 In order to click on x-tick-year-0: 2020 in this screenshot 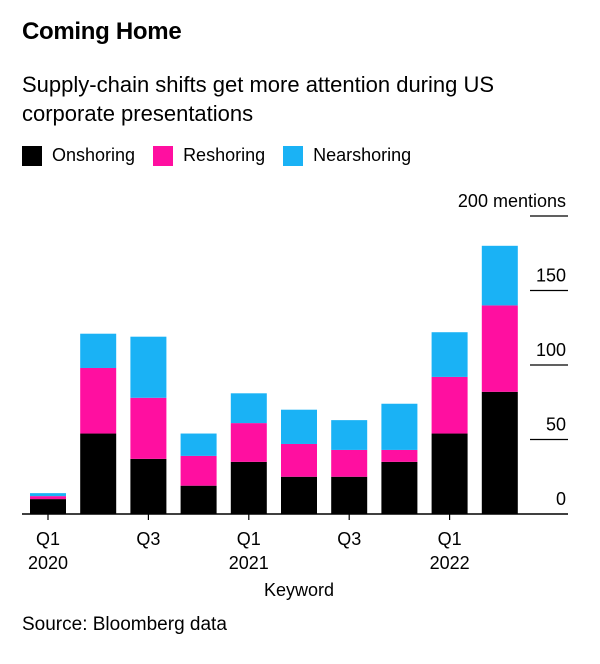, I will do `click(48, 563)`.